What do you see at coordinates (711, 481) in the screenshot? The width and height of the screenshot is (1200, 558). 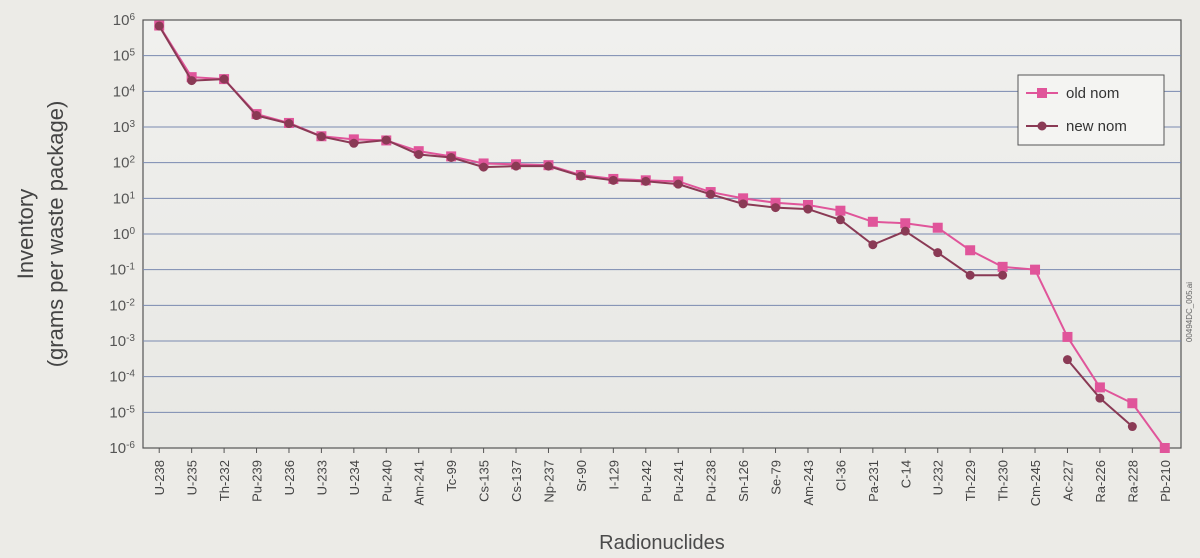 I see `x-tick-label: Pu-238` at bounding box center [711, 481].